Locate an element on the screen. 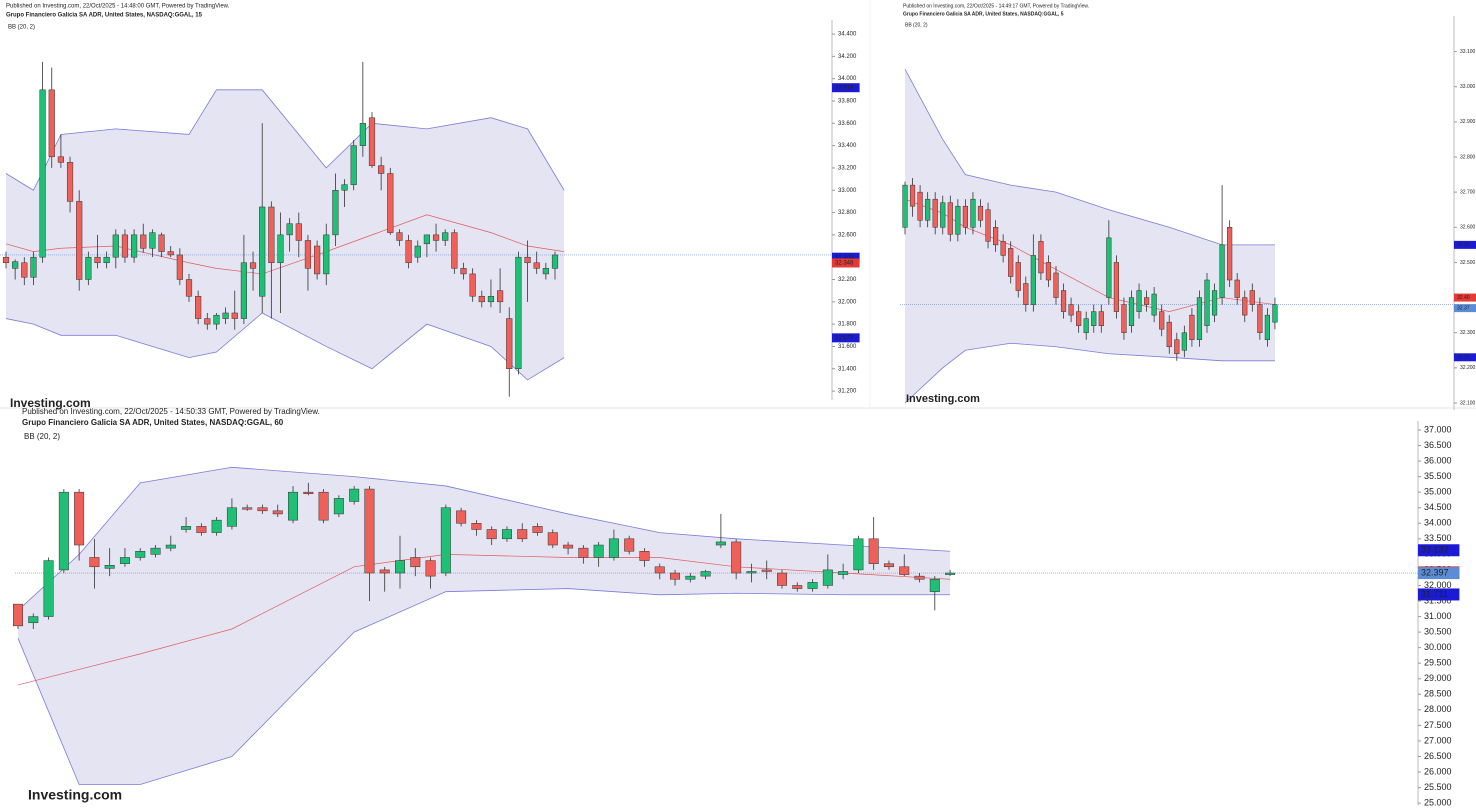  y-tick-label: 33.600 is located at coordinates (847, 124).